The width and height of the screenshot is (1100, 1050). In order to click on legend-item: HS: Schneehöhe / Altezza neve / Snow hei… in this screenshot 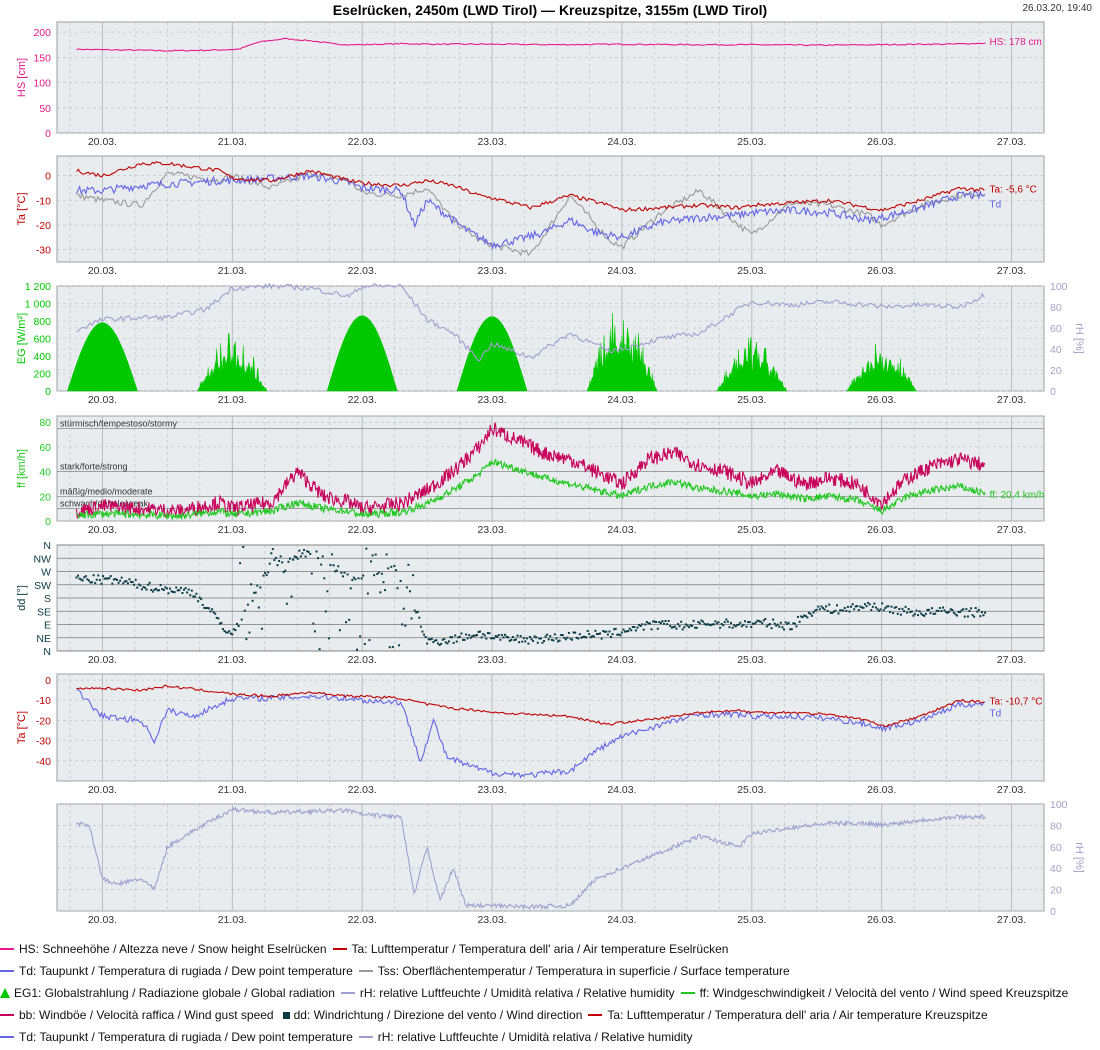, I will do `click(163, 949)`.